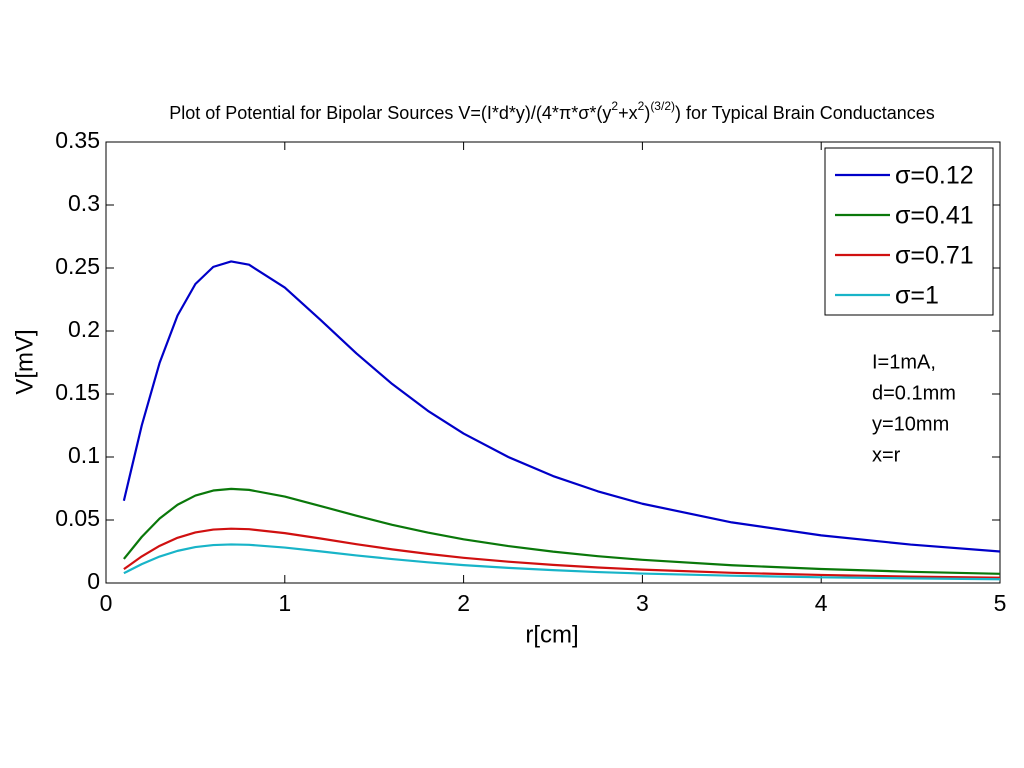  Describe the element at coordinates (805, 113) in the screenshot. I see `title-text: ) for Typical Brain Conductances` at that location.